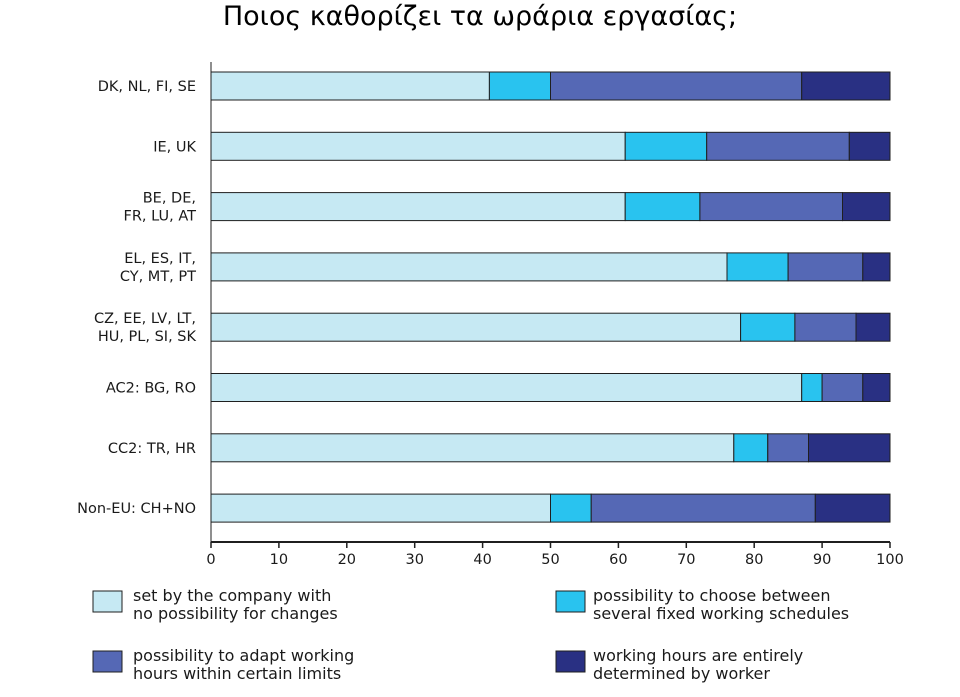 The width and height of the screenshot is (960, 697). I want to click on x-tick-label: 20, so click(347, 560).